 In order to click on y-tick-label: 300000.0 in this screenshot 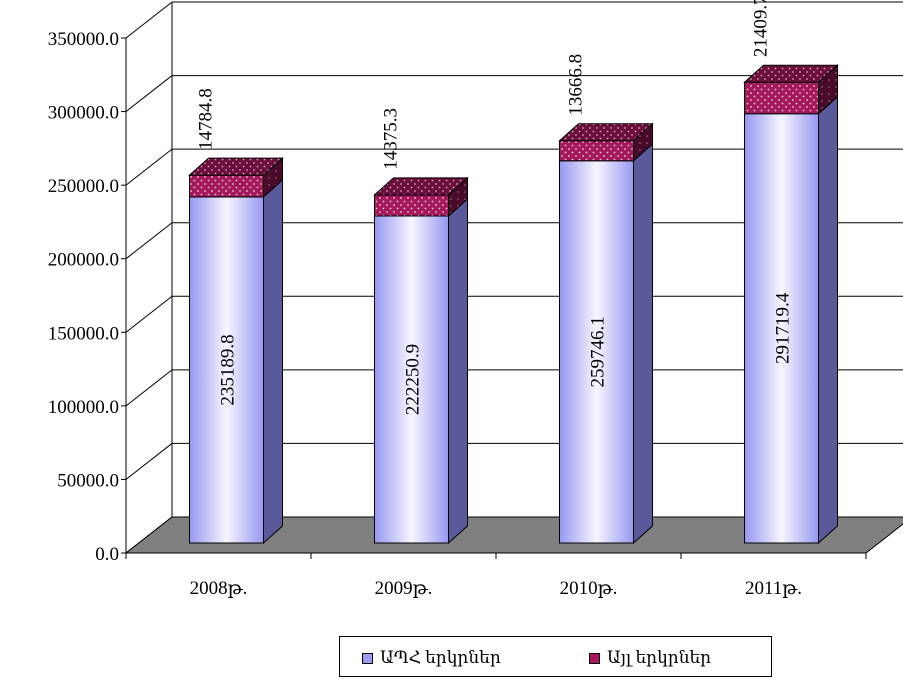, I will do `click(83, 113)`.